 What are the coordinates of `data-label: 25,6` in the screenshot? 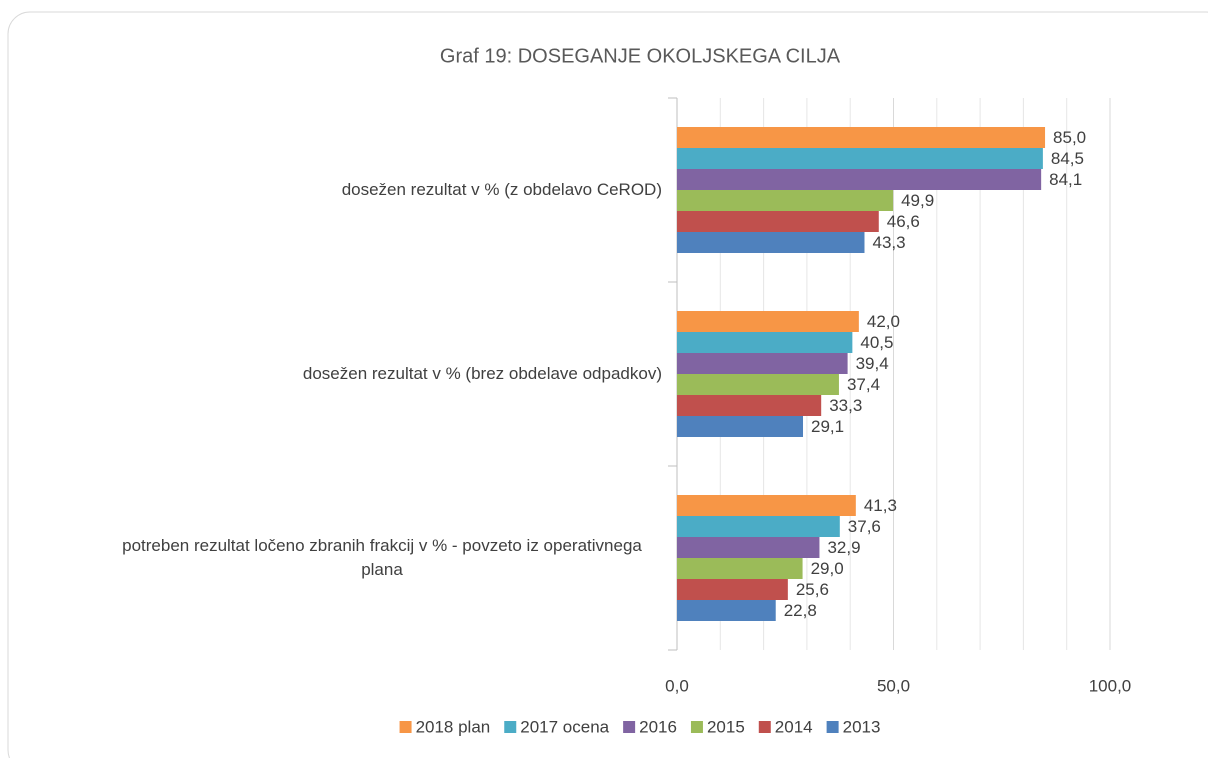 It's located at (812, 589).